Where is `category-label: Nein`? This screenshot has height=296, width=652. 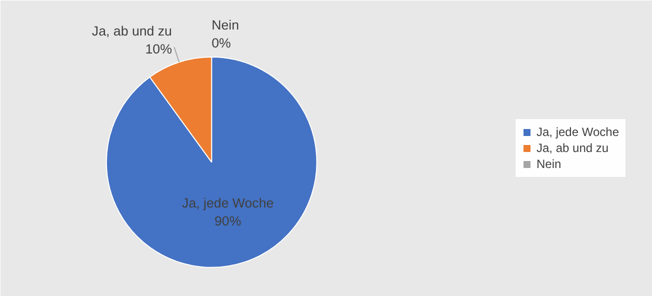 category-label: Nein is located at coordinates (226, 24).